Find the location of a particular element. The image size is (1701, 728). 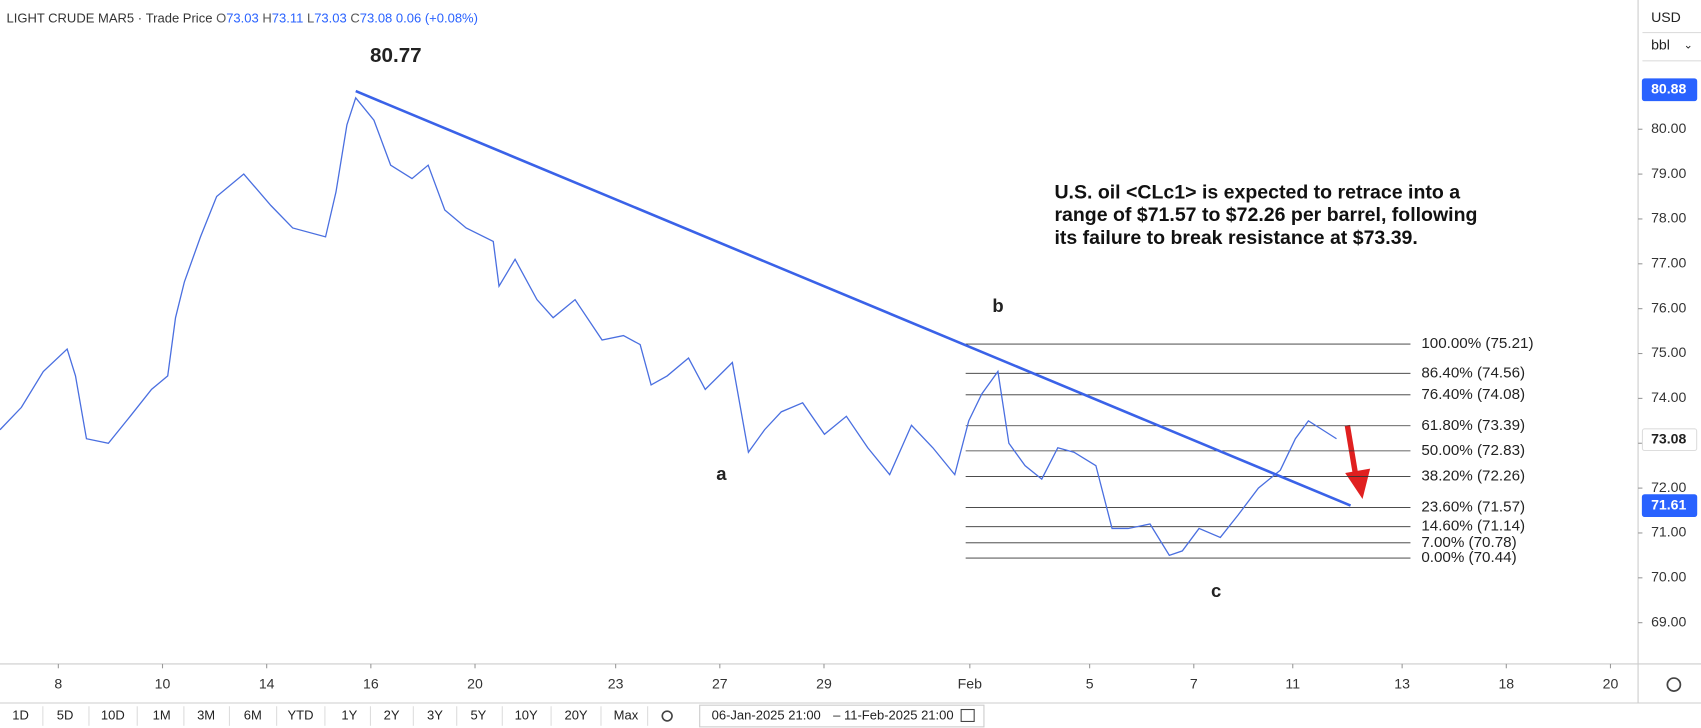

range-button: YTD is located at coordinates (300, 714).